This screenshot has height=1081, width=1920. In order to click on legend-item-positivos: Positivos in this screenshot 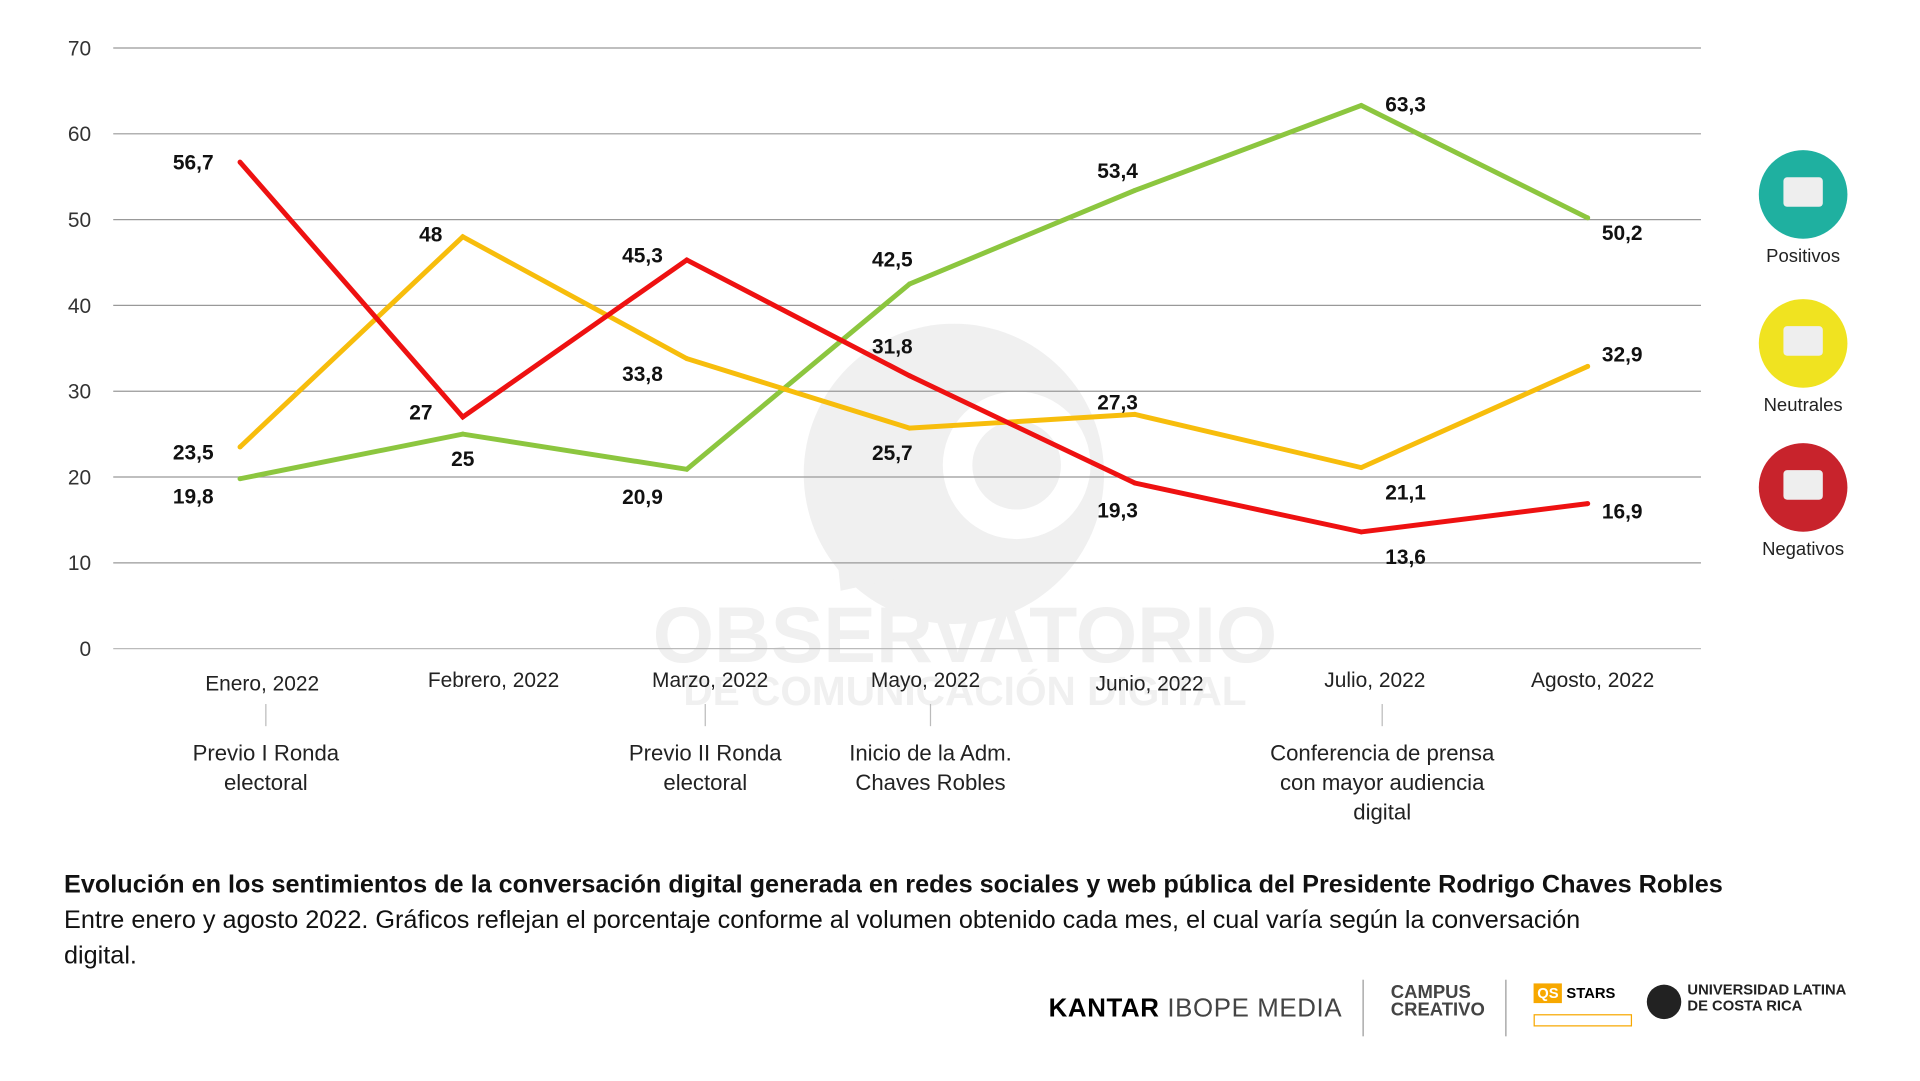, I will do `click(1803, 209)`.